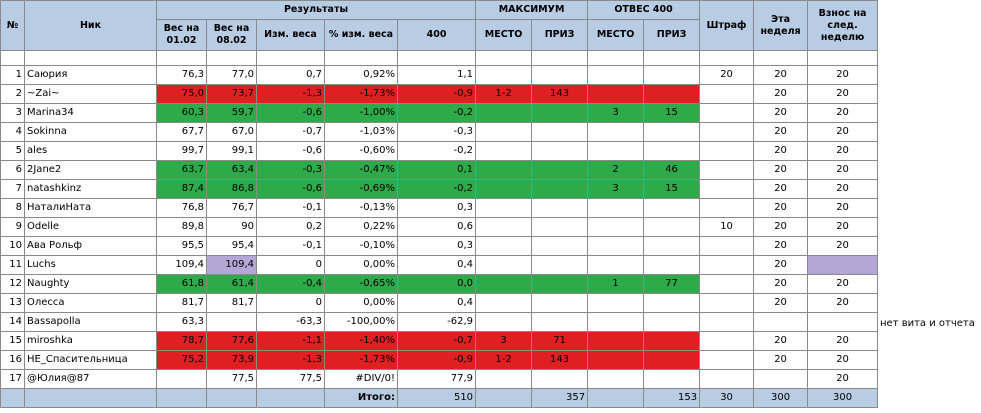  Describe the element at coordinates (290, 379) in the screenshot. I see `weight-change-cell: 77,5` at that location.